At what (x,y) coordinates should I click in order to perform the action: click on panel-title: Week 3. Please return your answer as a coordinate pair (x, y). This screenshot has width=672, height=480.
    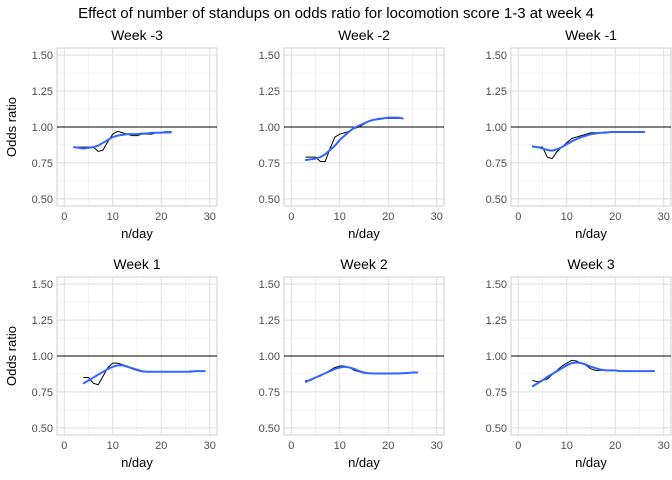
    Looking at the image, I should click on (590, 264).